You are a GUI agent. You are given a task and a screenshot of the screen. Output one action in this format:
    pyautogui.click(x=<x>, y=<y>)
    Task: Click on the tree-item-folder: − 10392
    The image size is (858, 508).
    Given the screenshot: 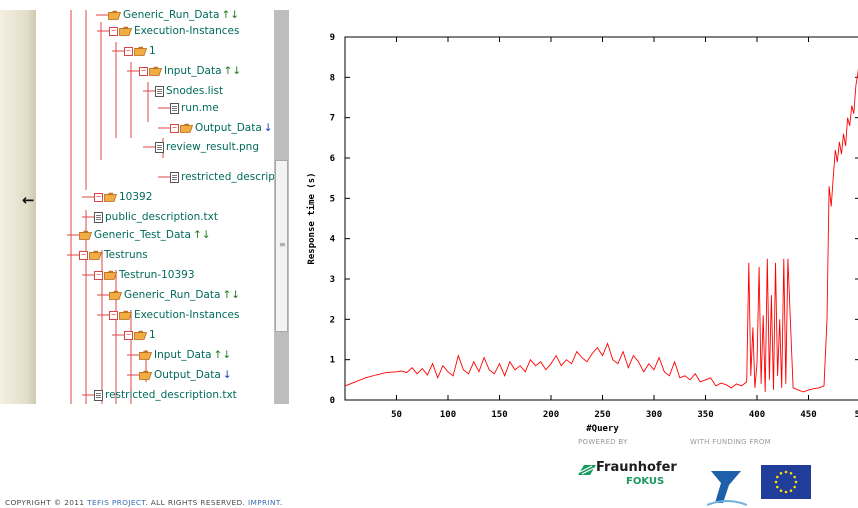 What is the action you would take?
    pyautogui.click(x=123, y=197)
    